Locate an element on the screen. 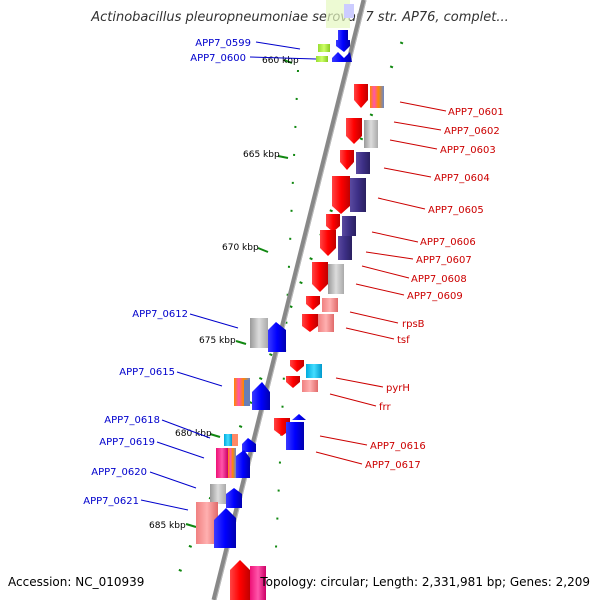  gene-label: pyrH is located at coordinates (398, 388).